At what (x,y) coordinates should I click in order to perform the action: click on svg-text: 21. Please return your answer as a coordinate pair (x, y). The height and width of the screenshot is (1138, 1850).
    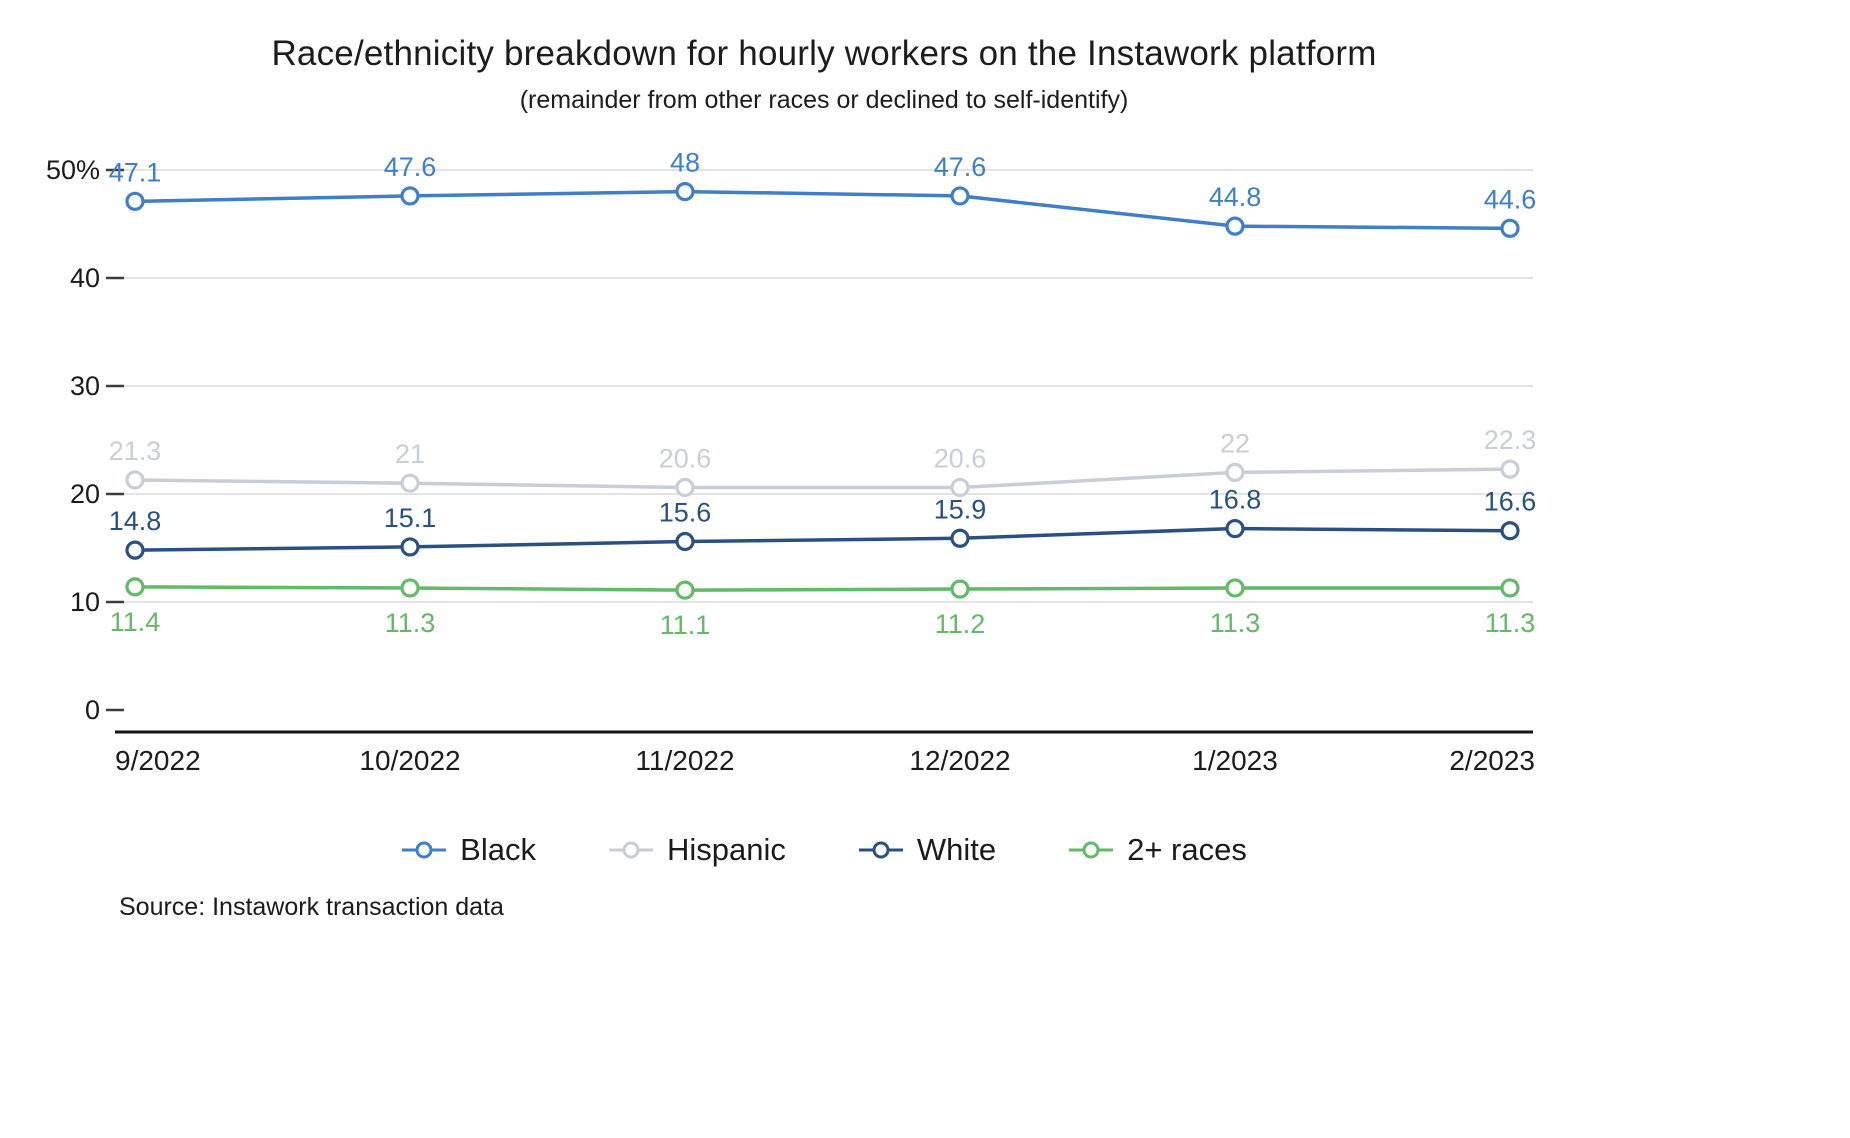
    Looking at the image, I should click on (410, 454).